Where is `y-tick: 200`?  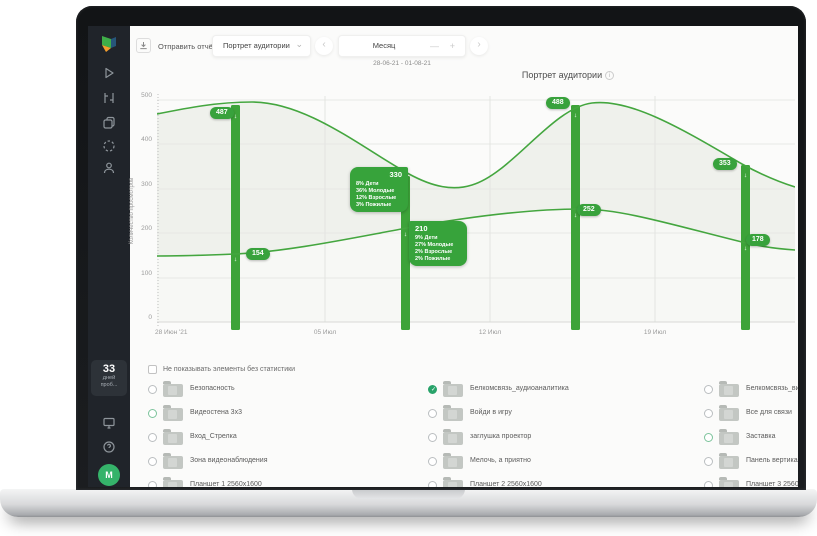
y-tick: 200 is located at coordinates (146, 228).